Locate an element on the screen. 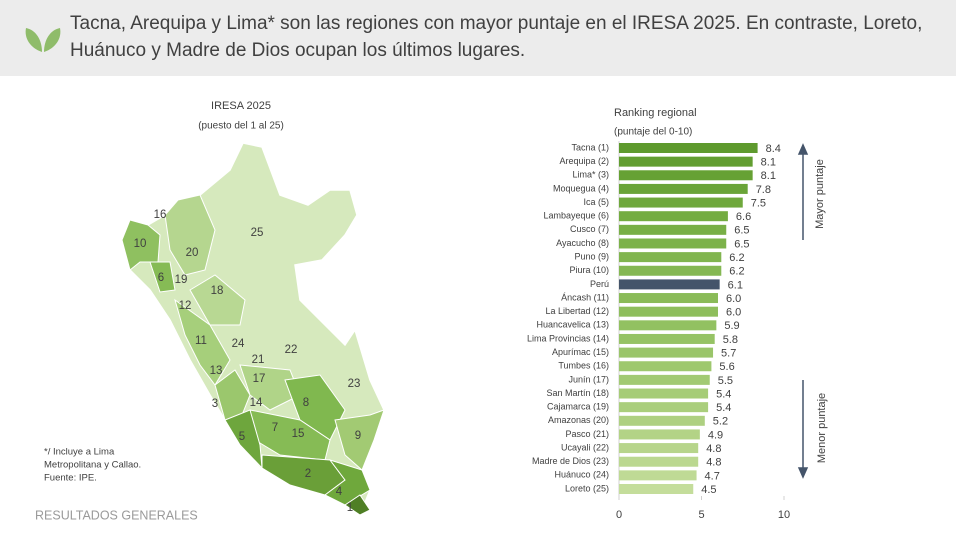  map-label: 18 is located at coordinates (217, 291).